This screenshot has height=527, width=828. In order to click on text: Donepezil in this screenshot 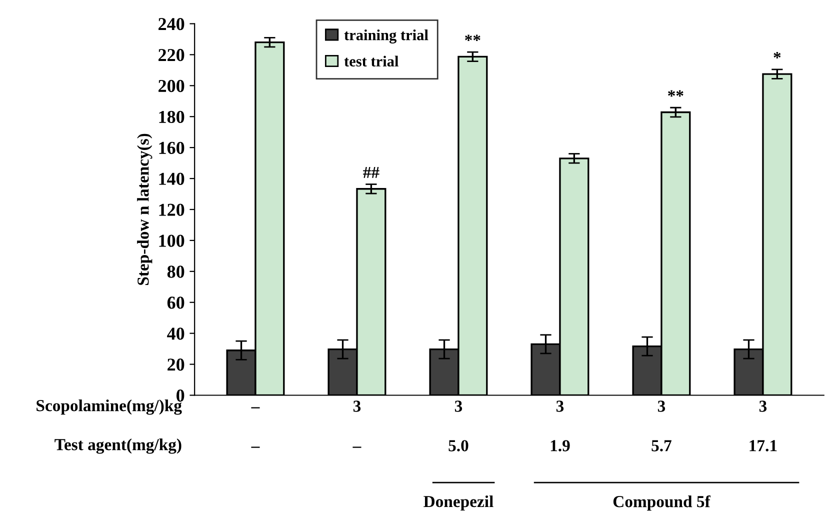, I will do `click(459, 503)`.